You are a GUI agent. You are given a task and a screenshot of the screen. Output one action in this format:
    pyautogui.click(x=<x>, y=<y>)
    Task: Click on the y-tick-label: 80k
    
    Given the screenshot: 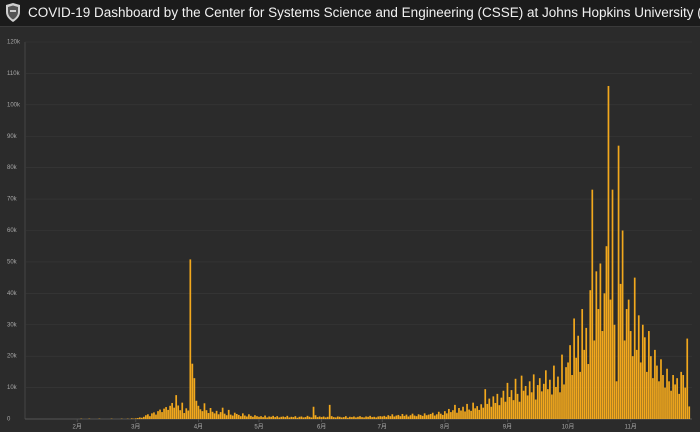 What is the action you would take?
    pyautogui.click(x=12, y=168)
    